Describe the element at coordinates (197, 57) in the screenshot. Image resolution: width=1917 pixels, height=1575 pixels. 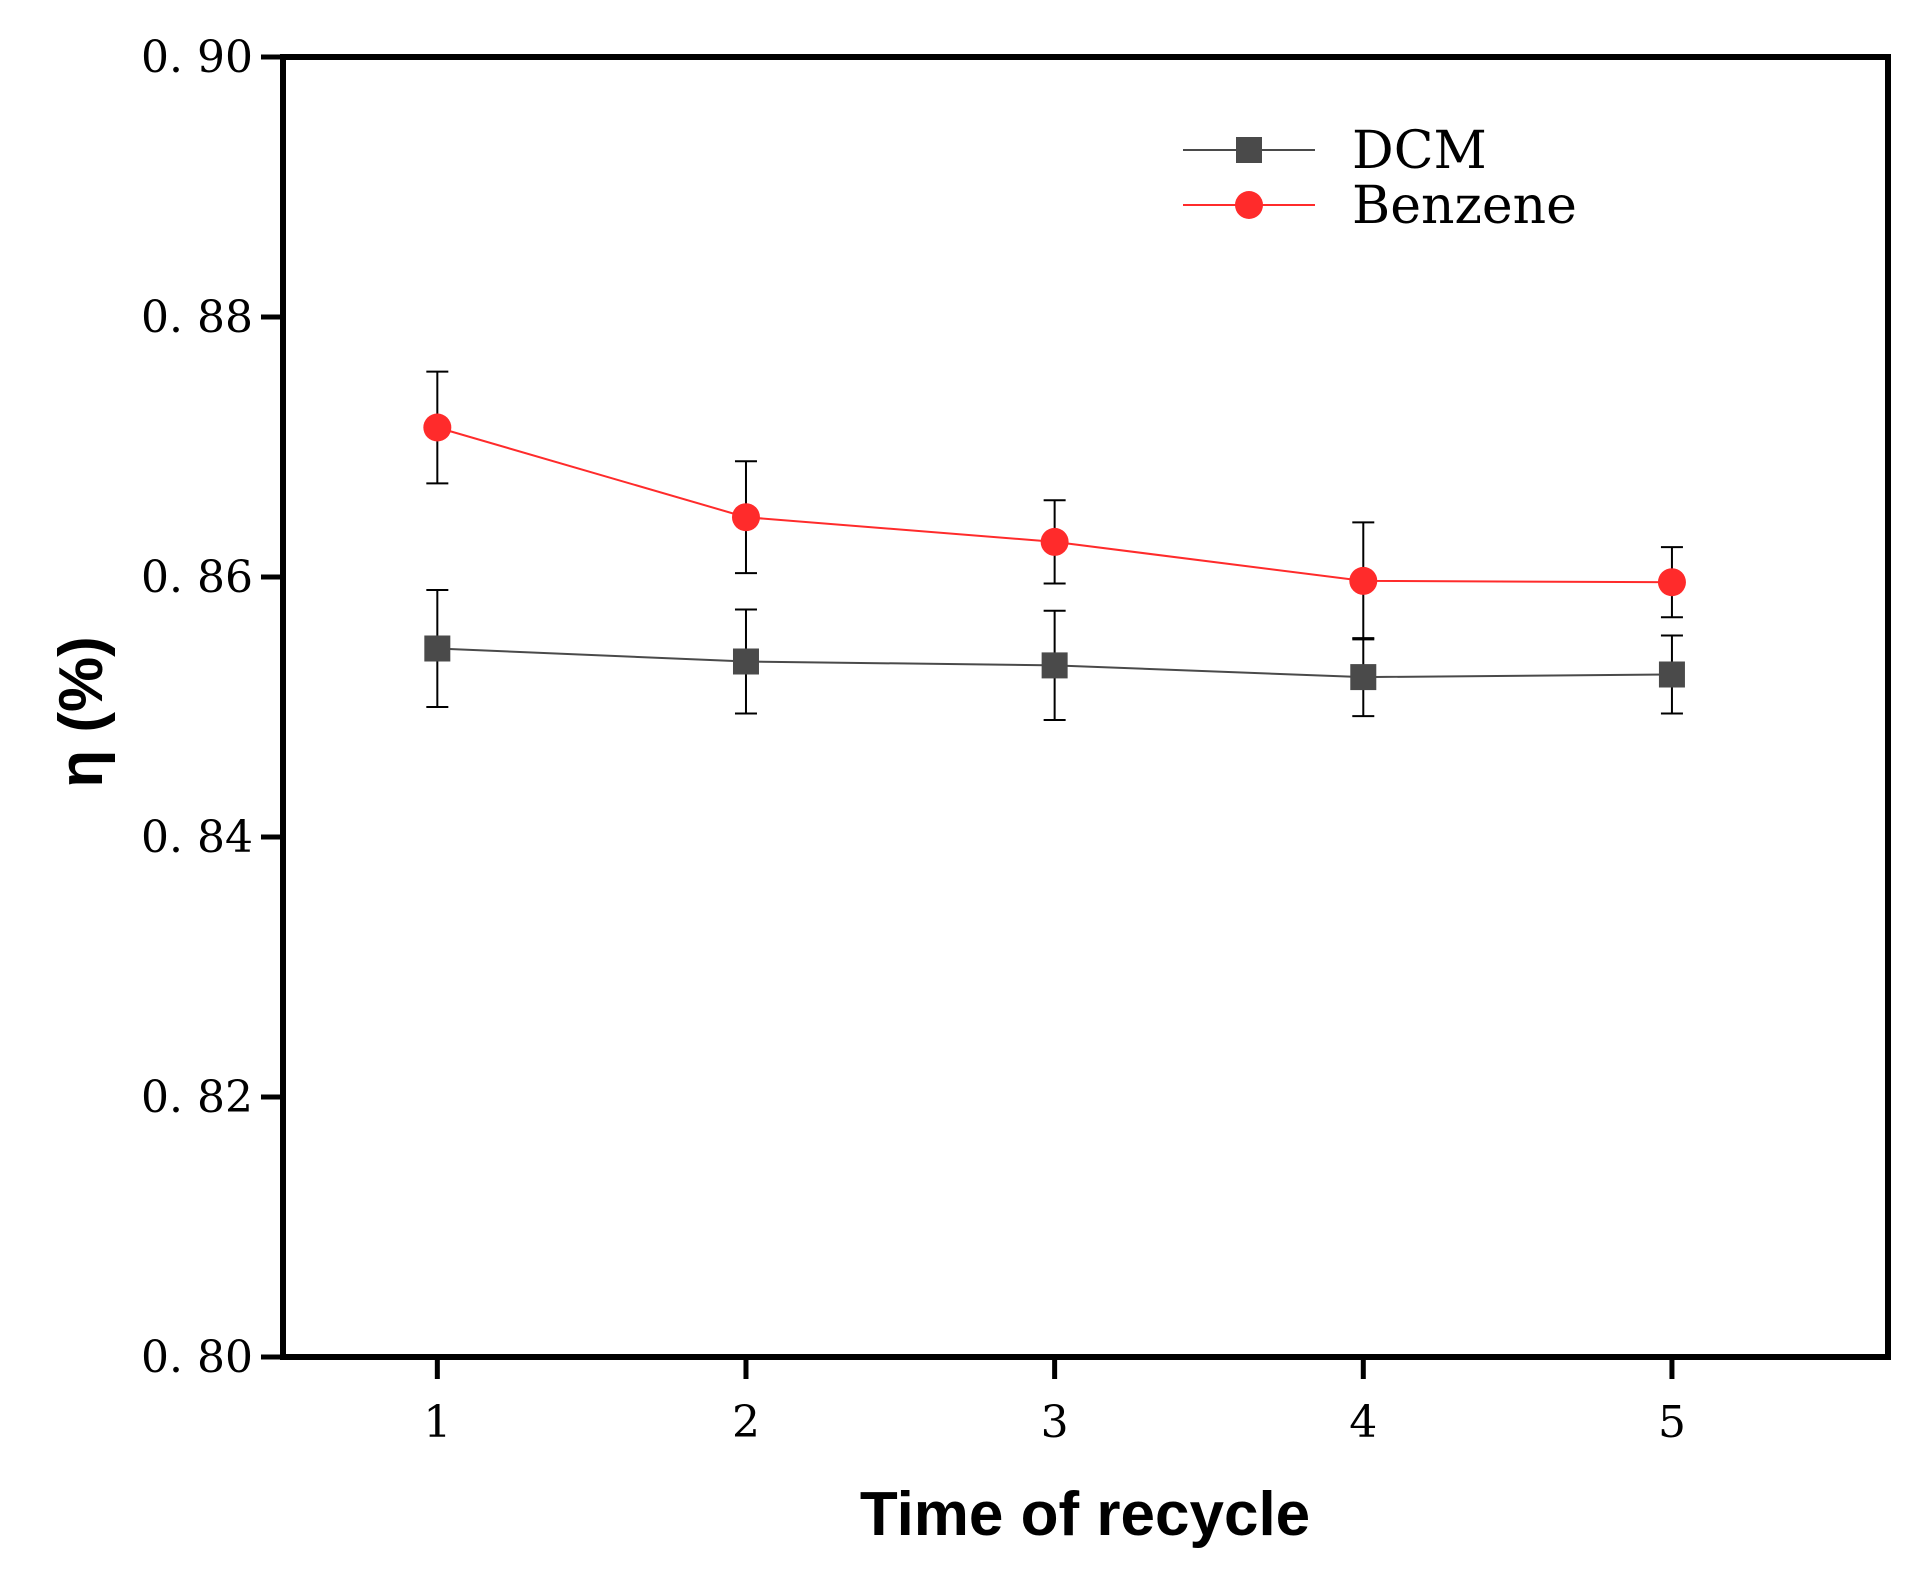
I see `y-tick-label: 0. 90` at that location.